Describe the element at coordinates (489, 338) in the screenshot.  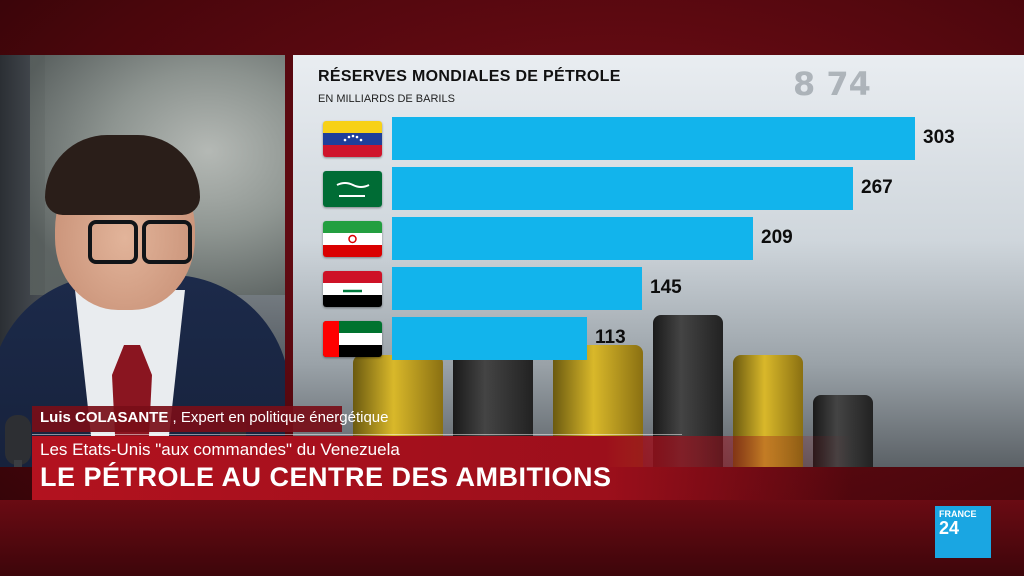
I see `bar-uae` at that location.